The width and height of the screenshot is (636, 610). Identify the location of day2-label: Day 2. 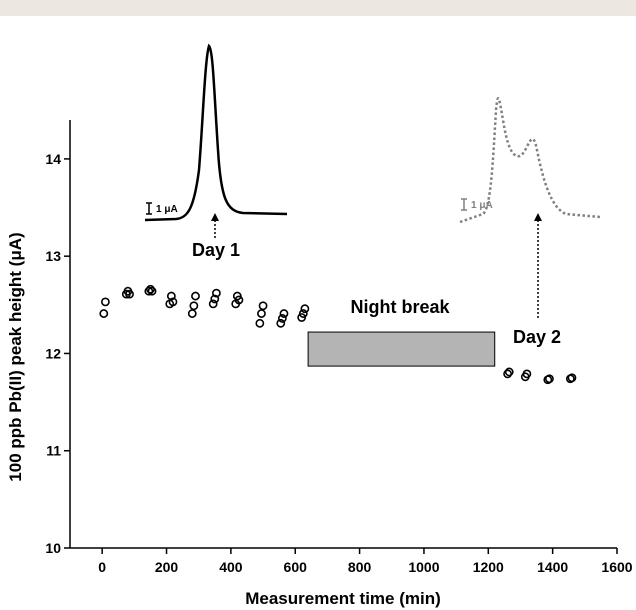
(537, 337).